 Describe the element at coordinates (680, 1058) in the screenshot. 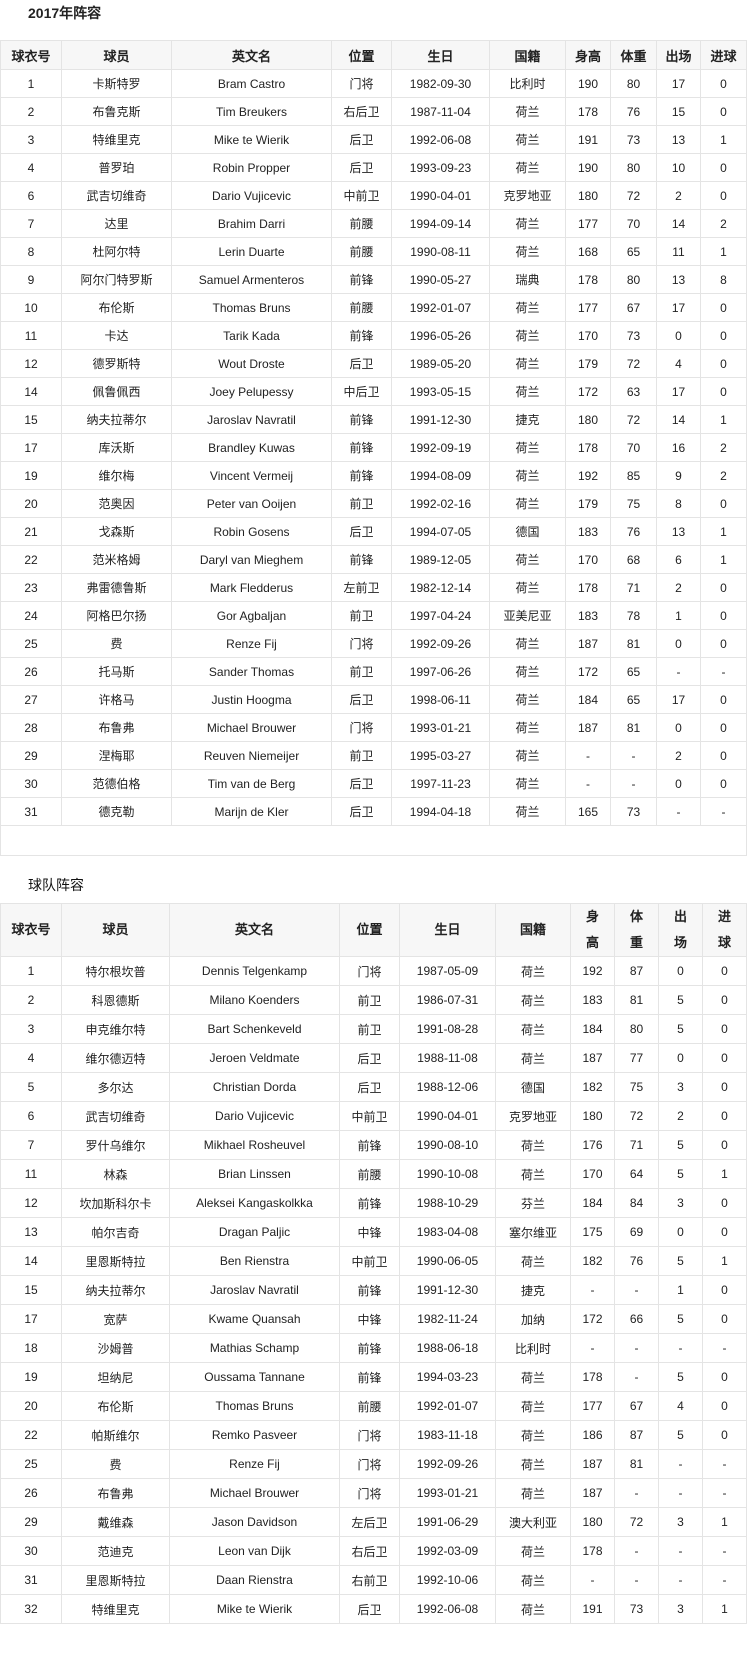

I see `cell-appearances: 0` at that location.